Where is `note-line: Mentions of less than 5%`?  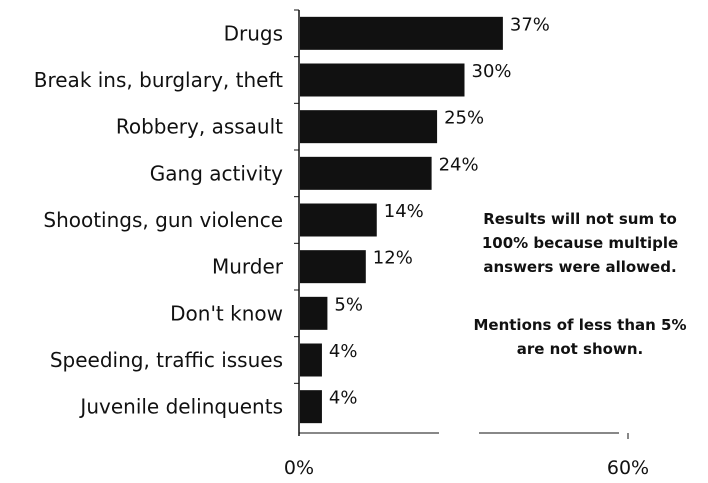
note-line: Mentions of less than 5% is located at coordinates (579, 325).